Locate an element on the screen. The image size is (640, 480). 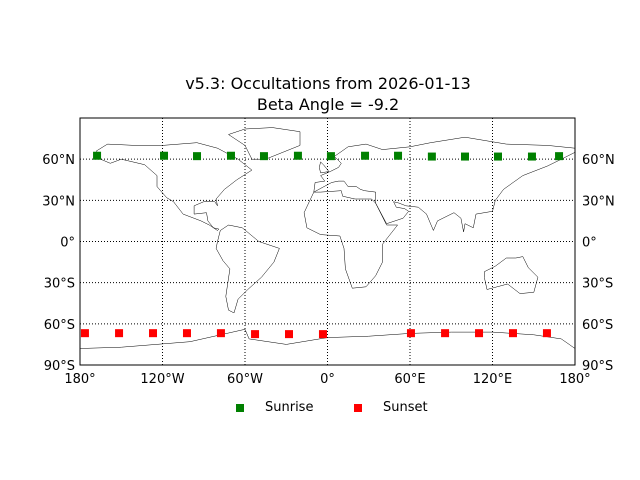
legend-marker-sunset is located at coordinates (358, 408).